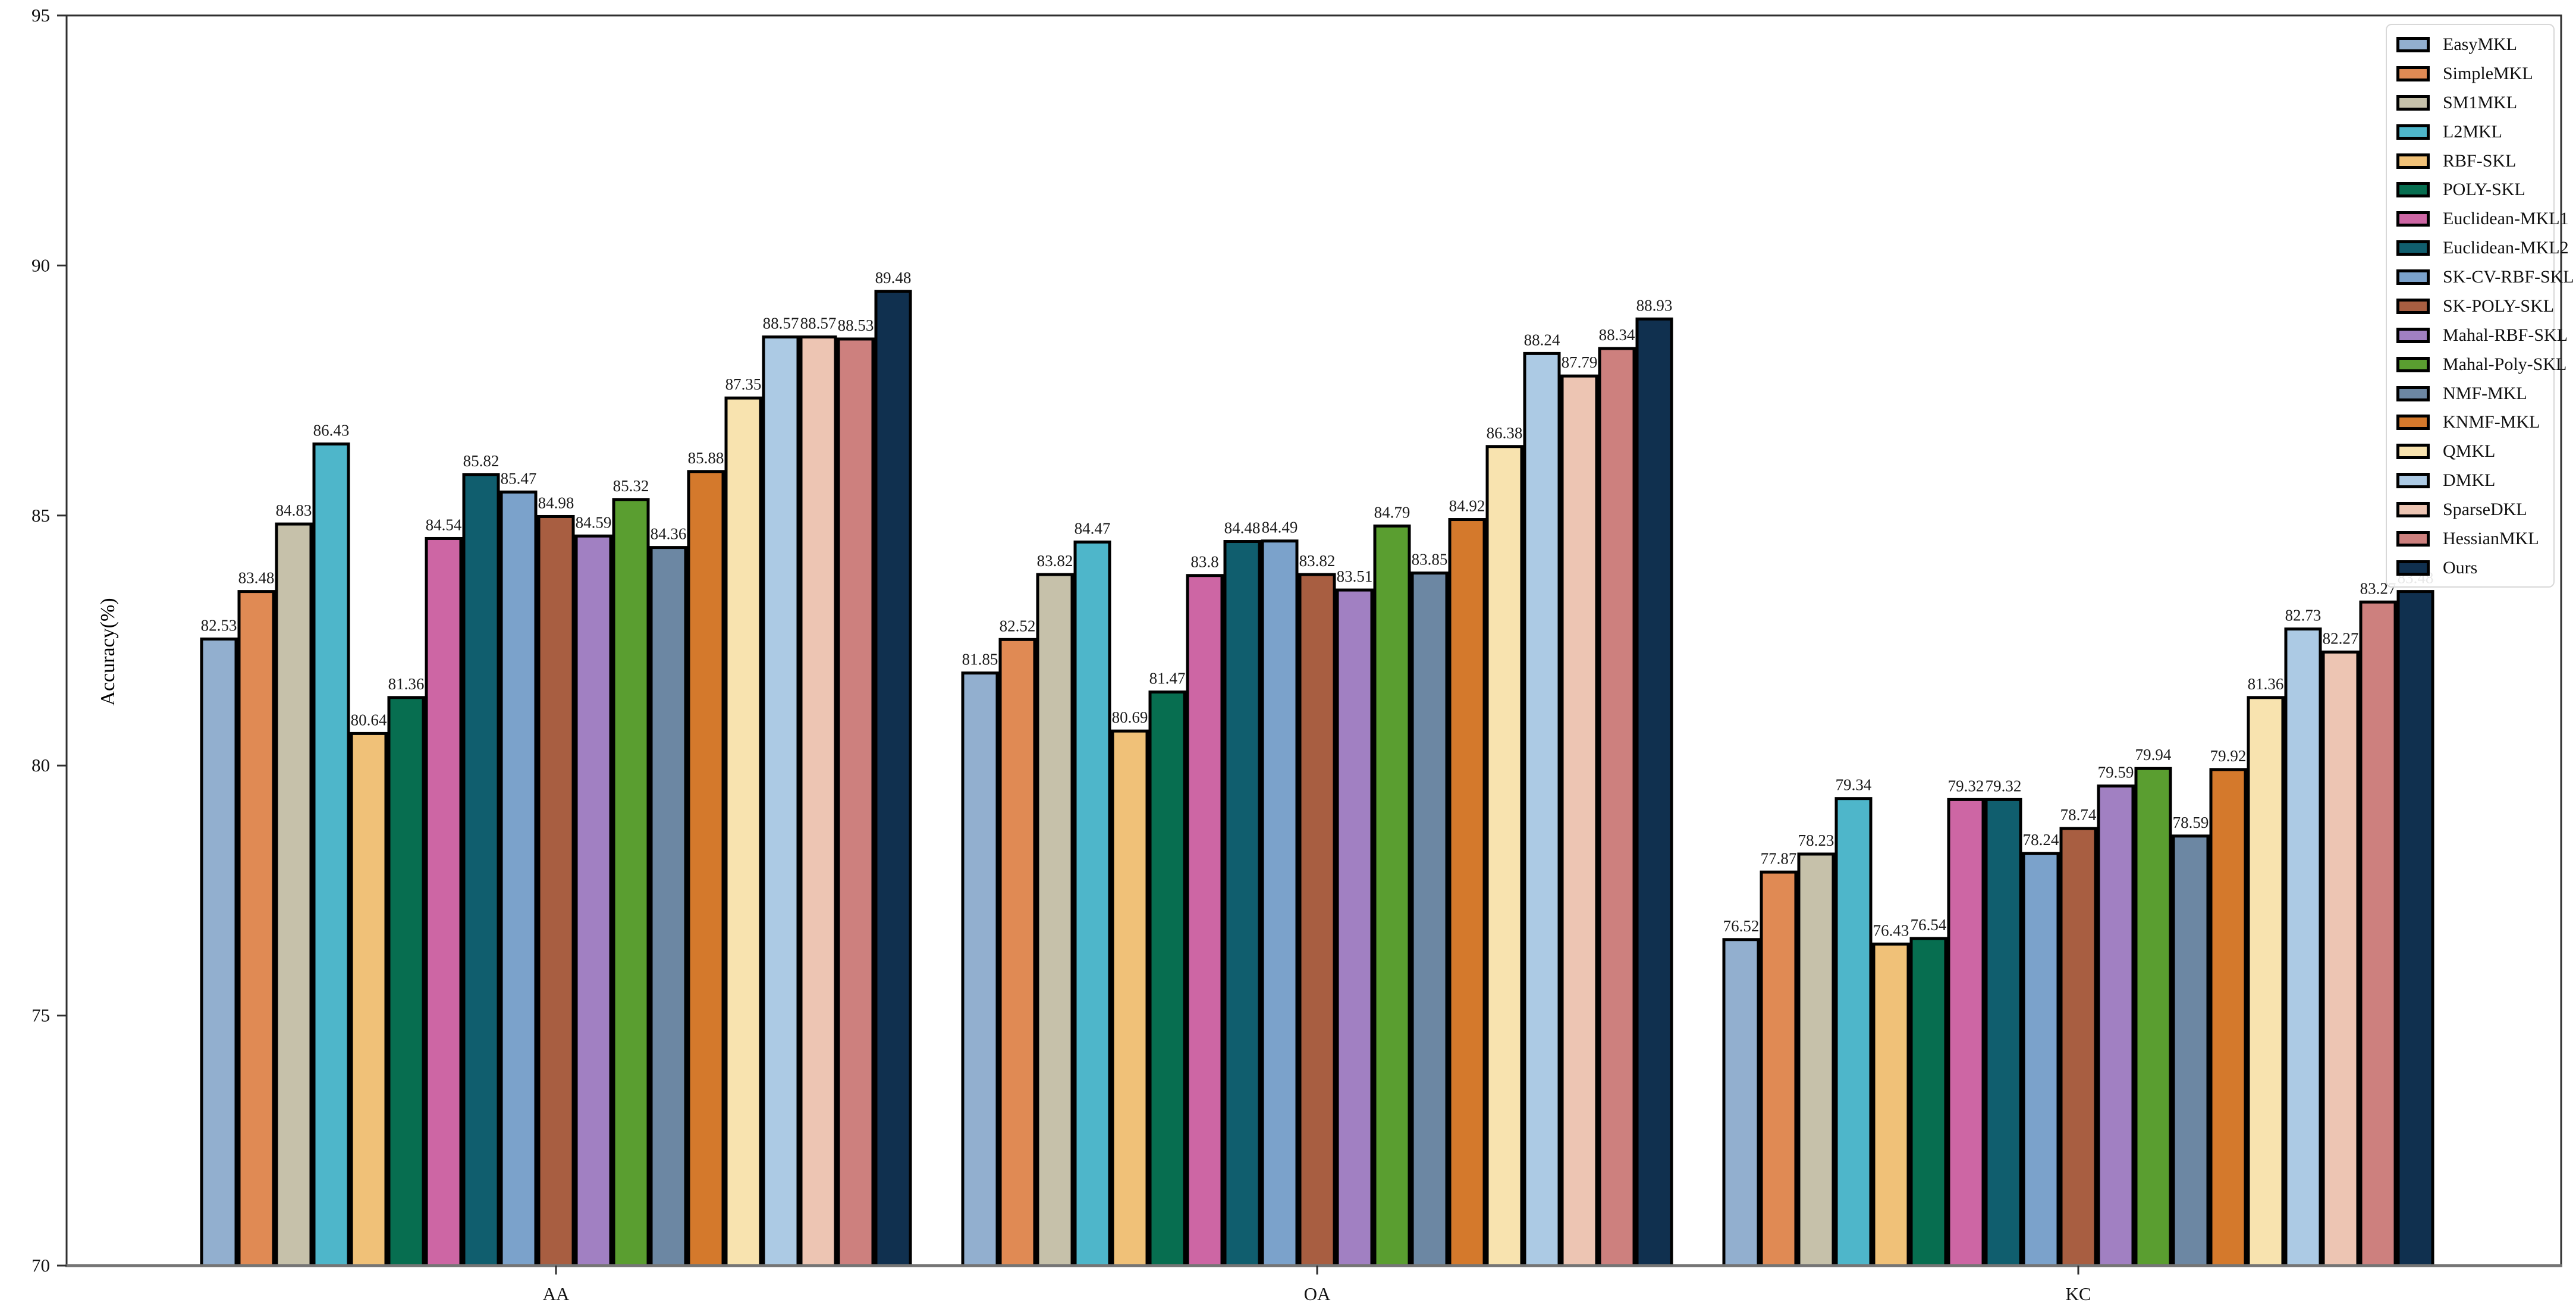 Image resolution: width=2576 pixels, height=1309 pixels. I want to click on legend-item: NMF-MKL, so click(2470, 394).